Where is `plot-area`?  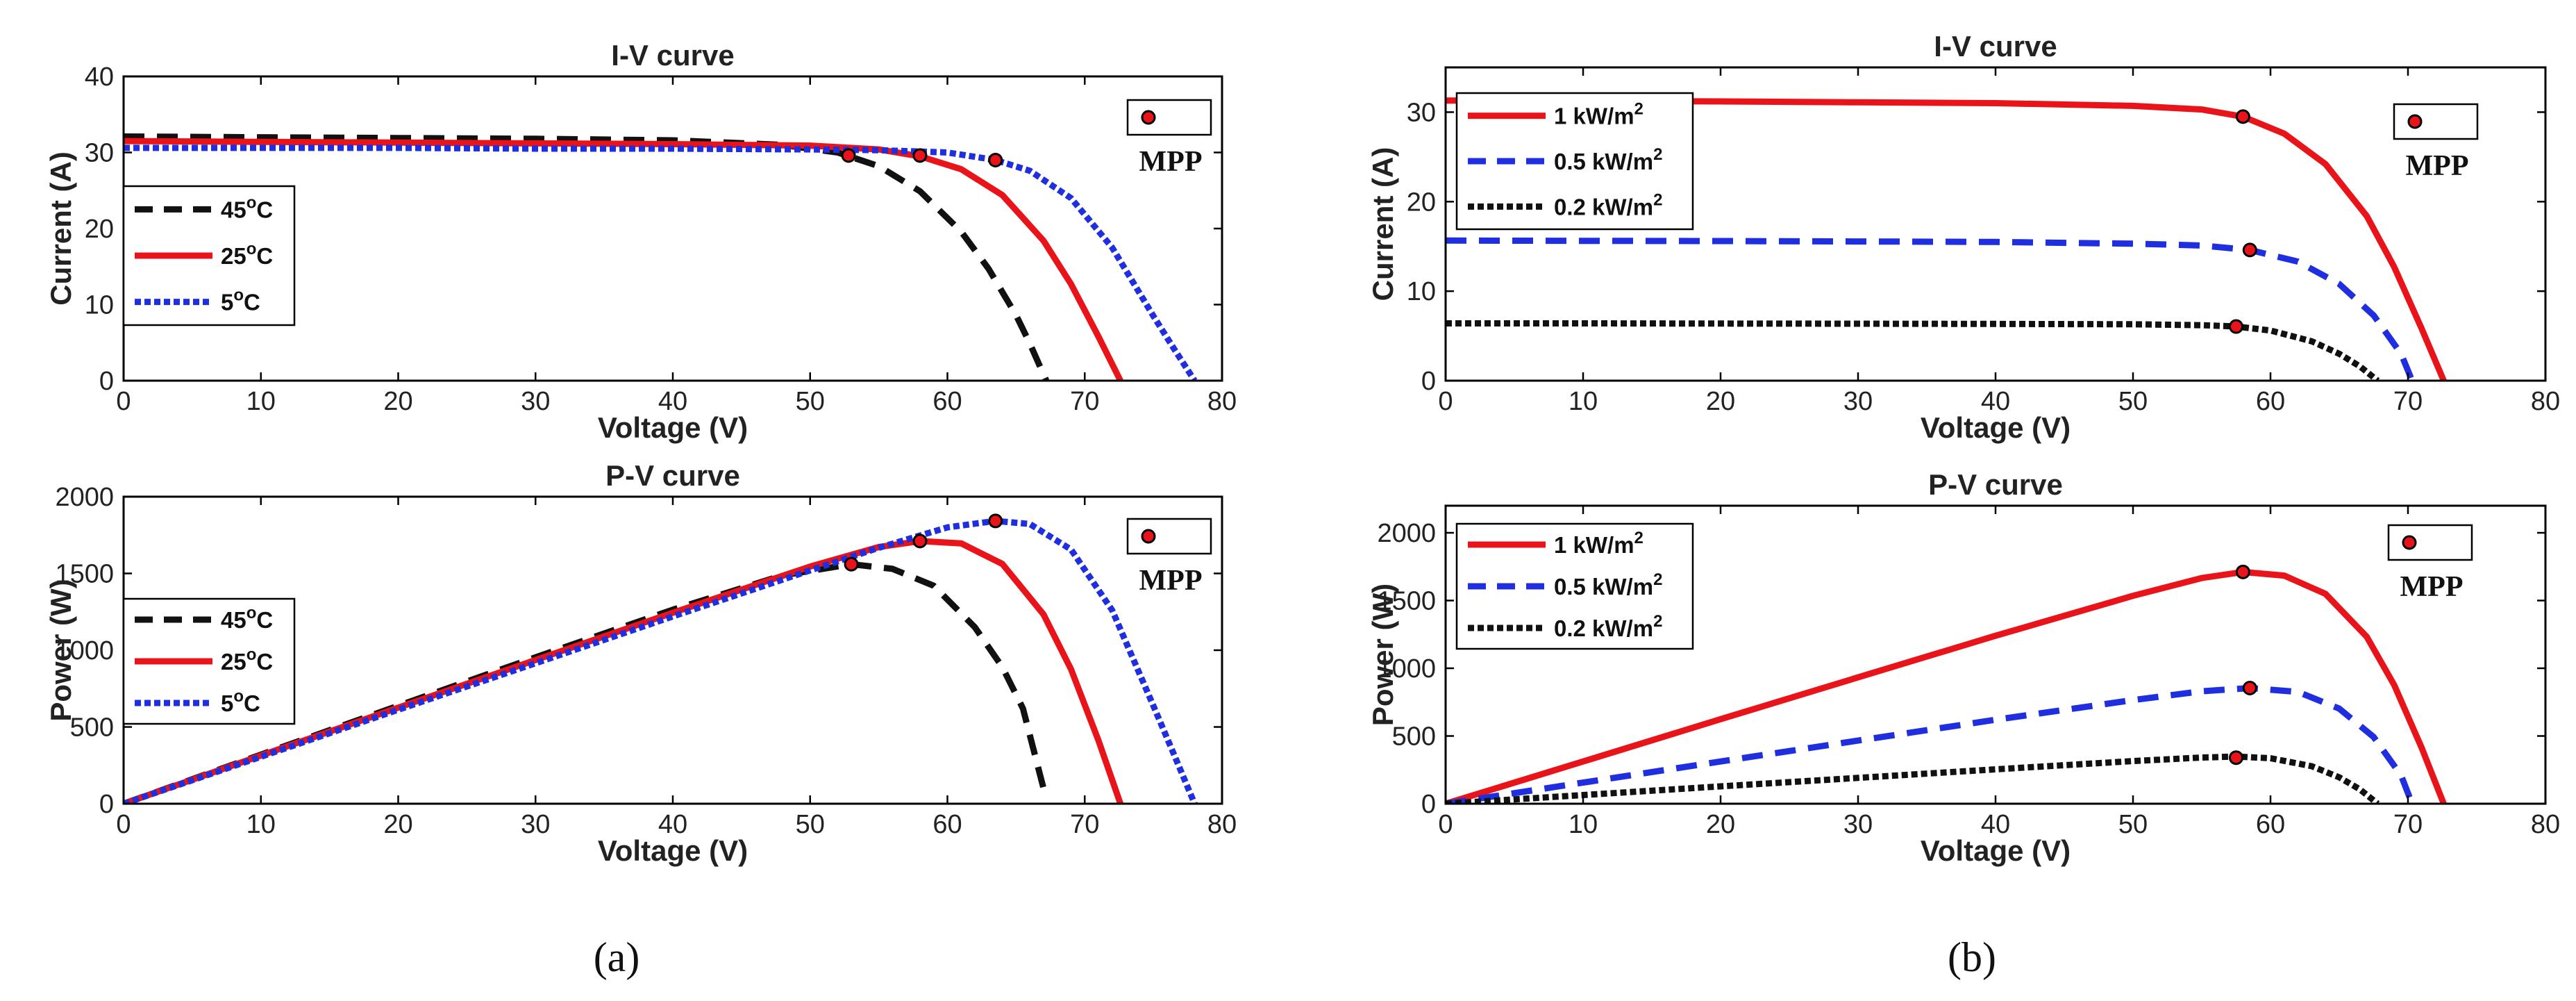
plot-area is located at coordinates (673, 228).